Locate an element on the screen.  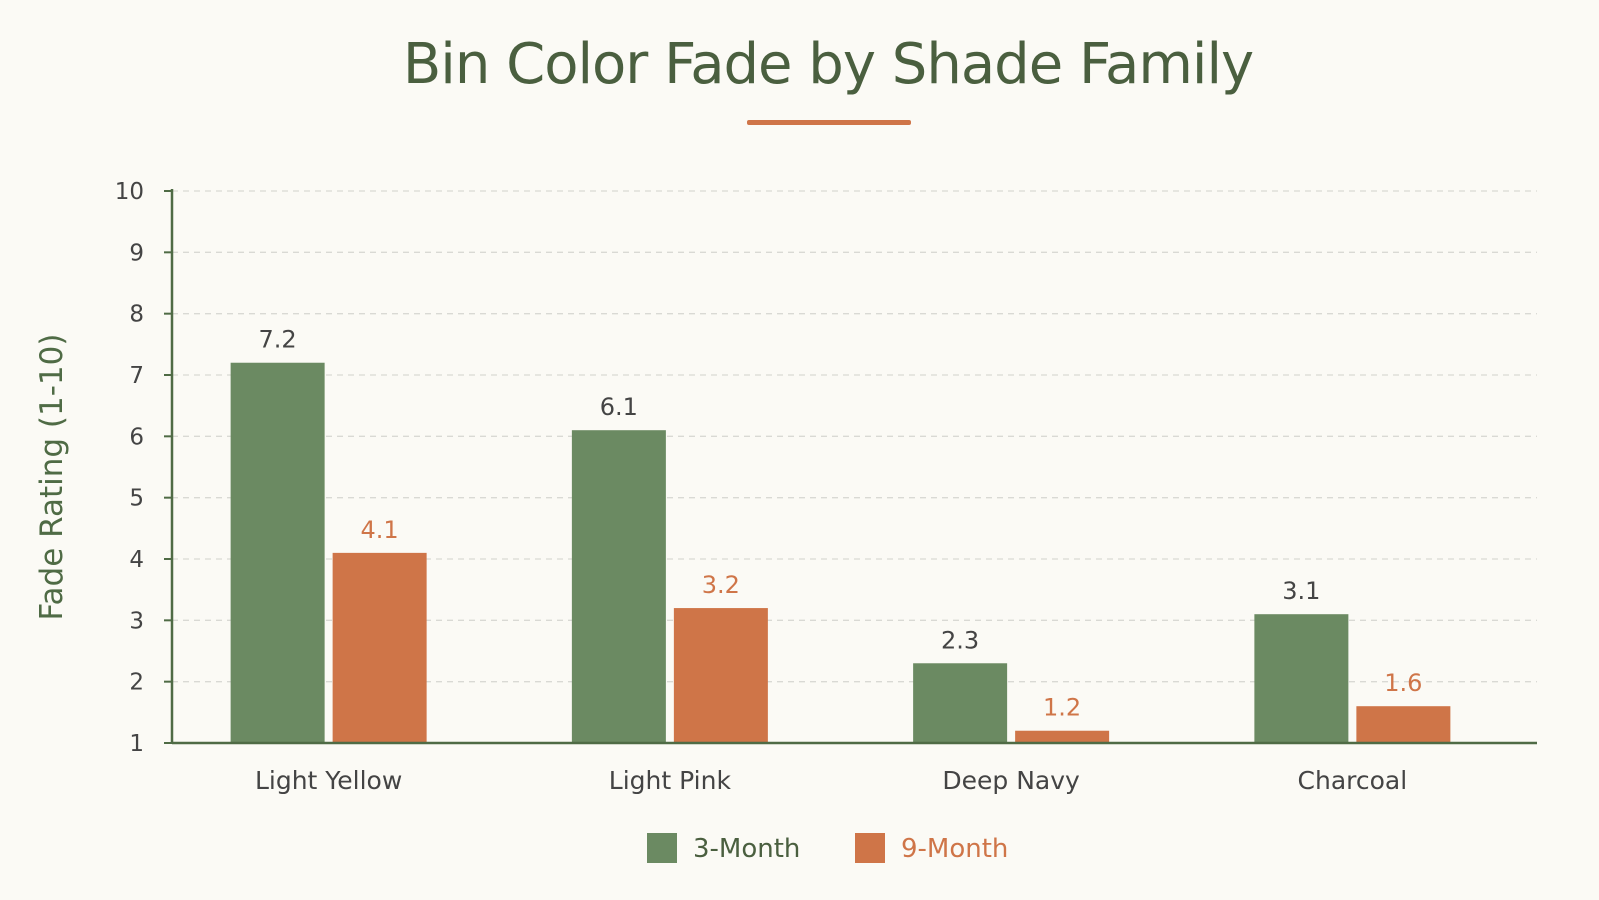
x-category-labels: Light Yellow Light Pink Deep Navy Charcoal is located at coordinates (831, 780).